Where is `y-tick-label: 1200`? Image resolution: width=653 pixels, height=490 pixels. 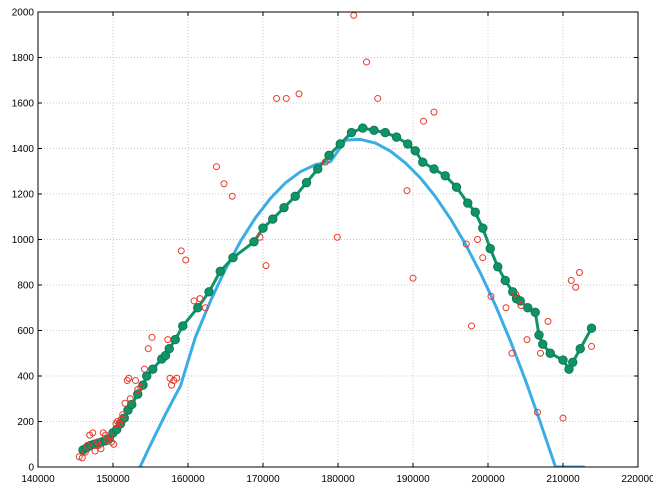 y-tick-label: 1200 is located at coordinates (23, 195).